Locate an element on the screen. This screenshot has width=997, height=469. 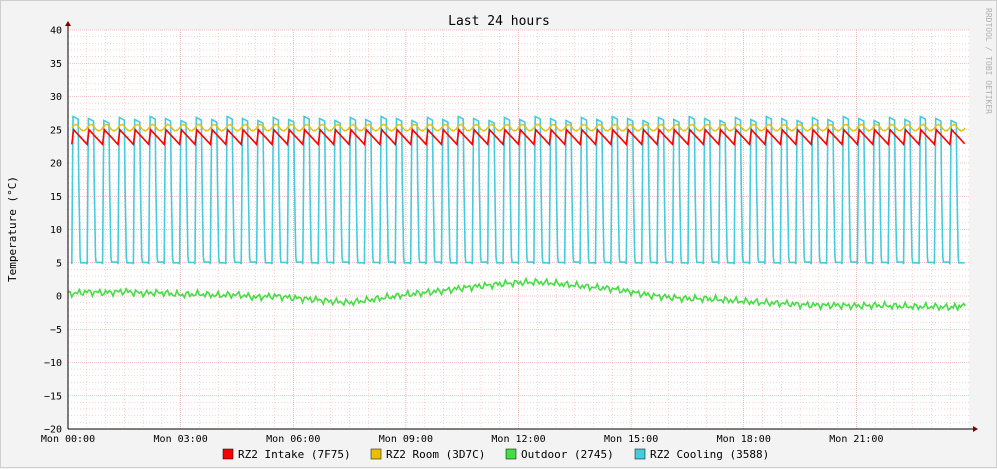
series-line-rz2-intake is located at coordinates (518, 137).